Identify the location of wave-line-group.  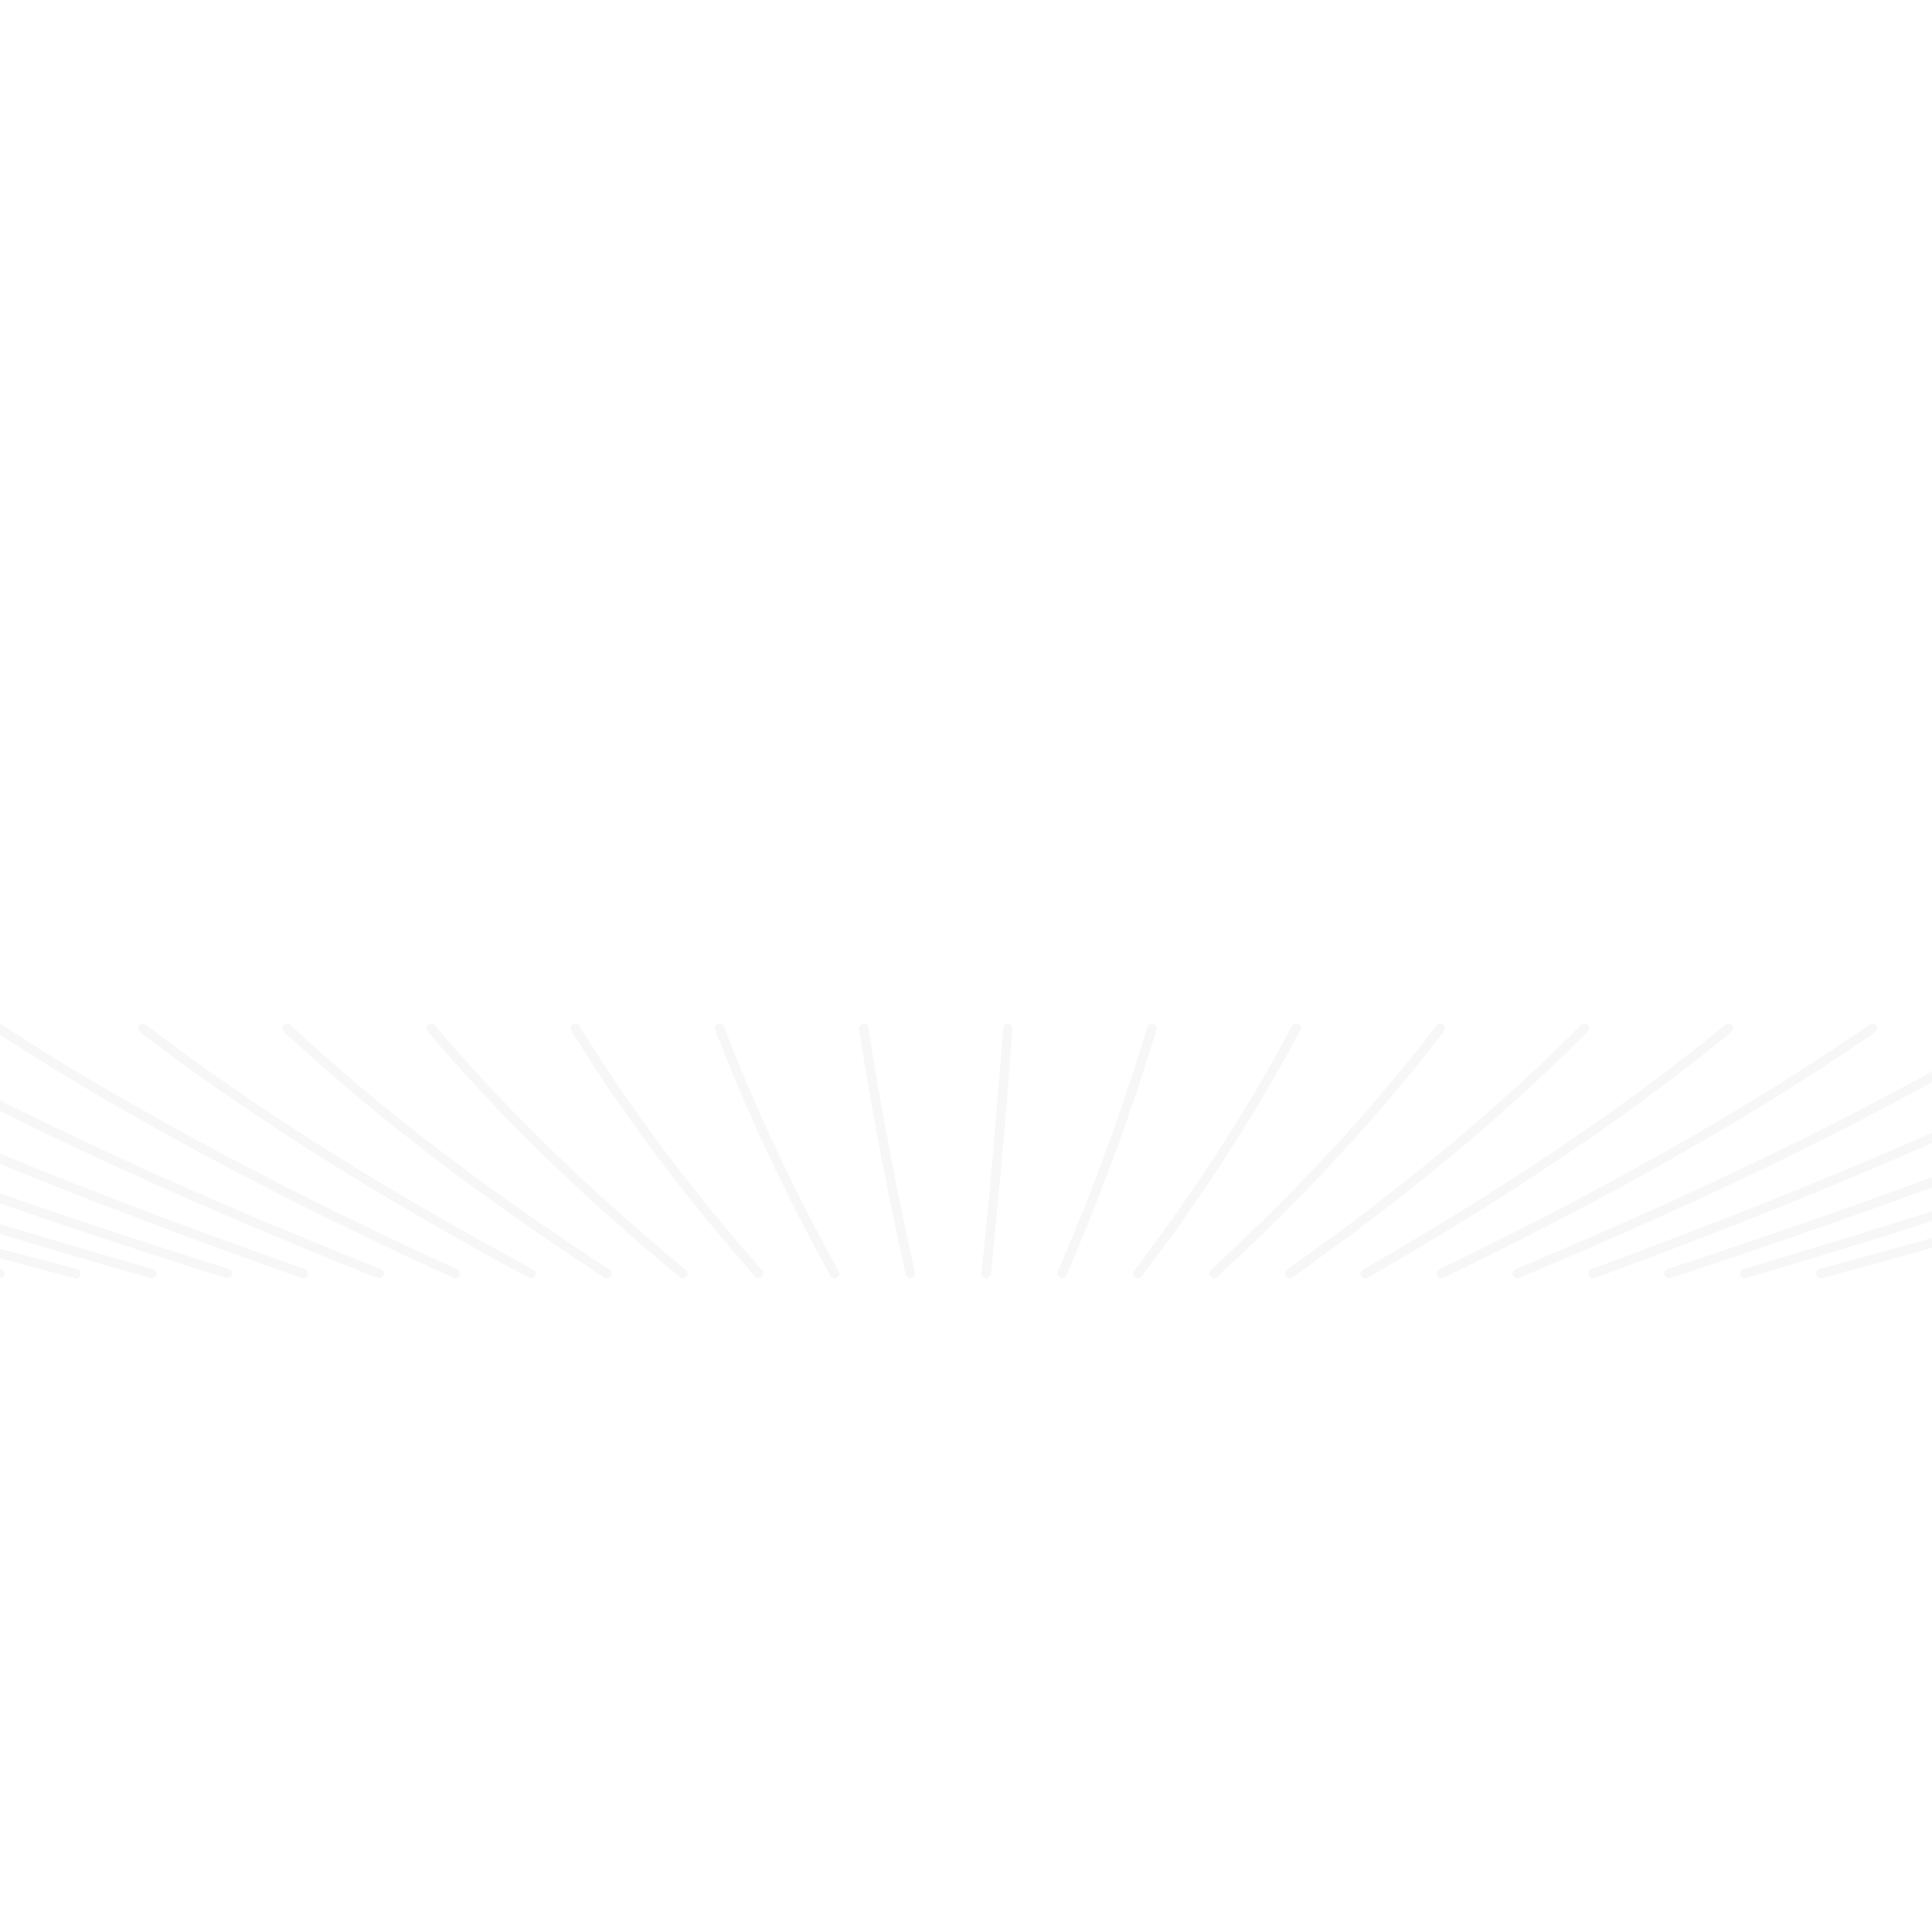
(966, 1151).